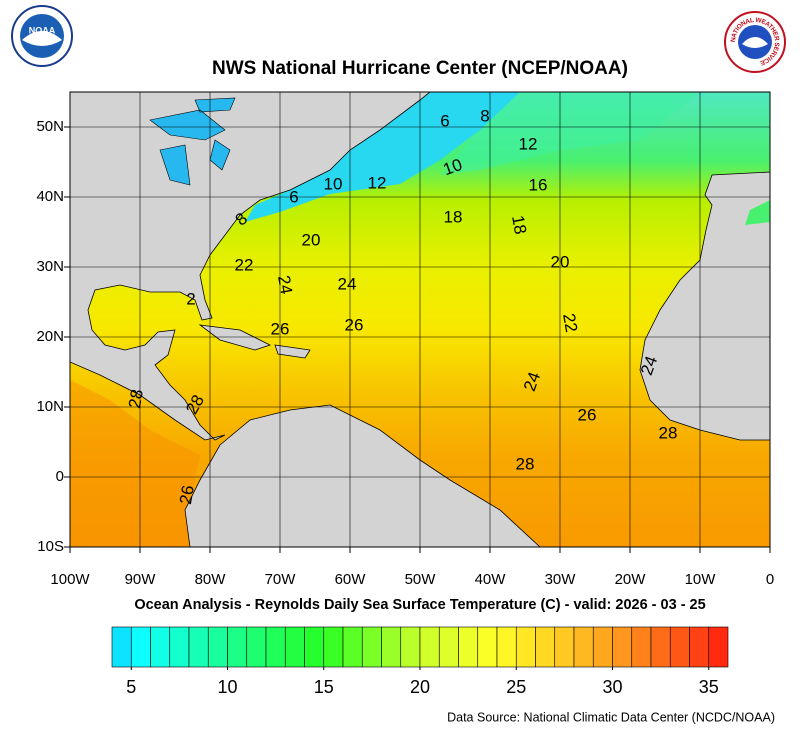 The image size is (800, 742). What do you see at coordinates (420, 687) in the screenshot?
I see `colorbar-tick-label: 20` at bounding box center [420, 687].